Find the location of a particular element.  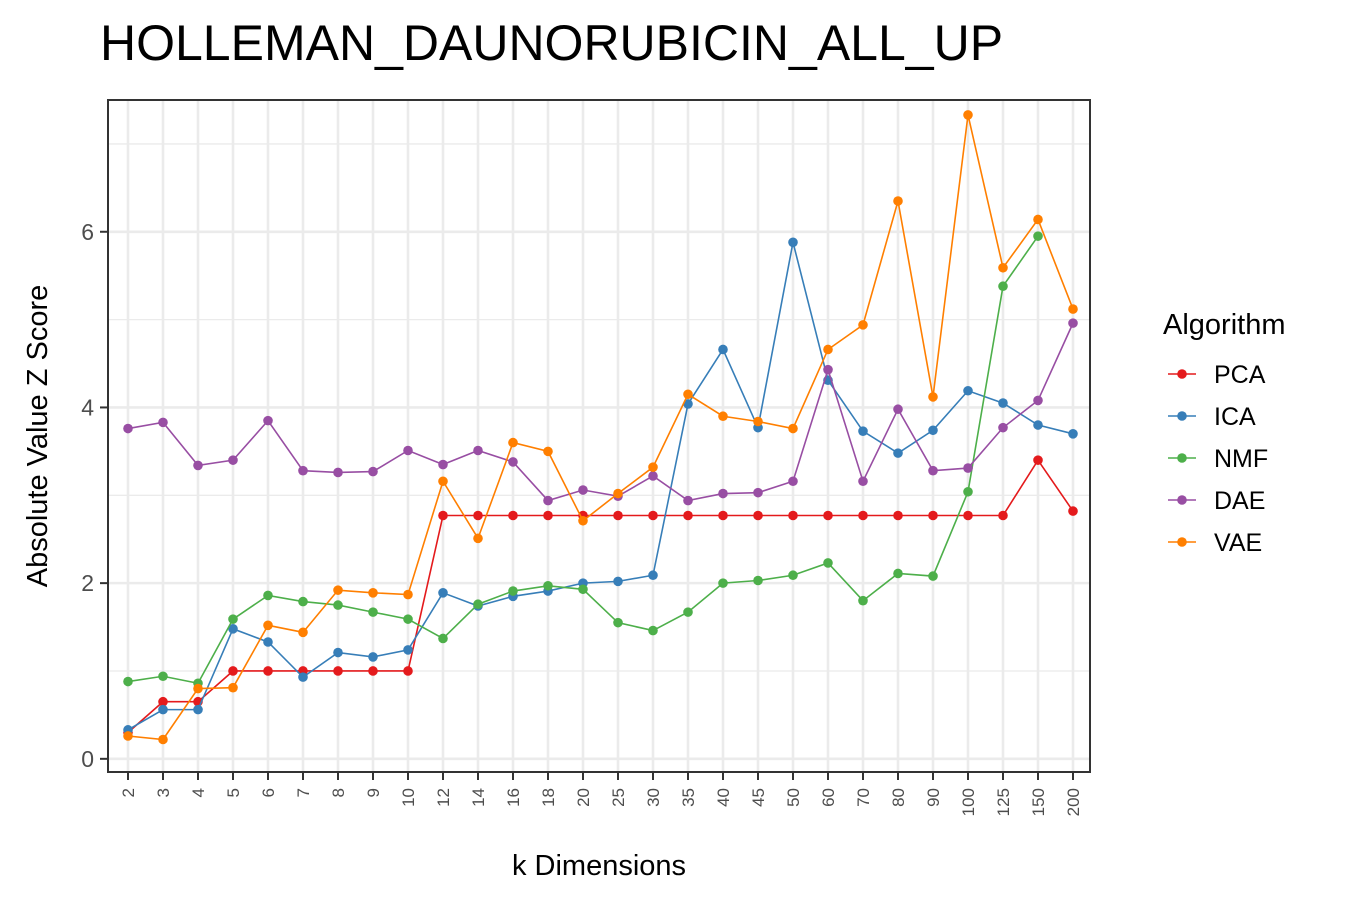

x-tick-label: 45 is located at coordinates (758, 797).